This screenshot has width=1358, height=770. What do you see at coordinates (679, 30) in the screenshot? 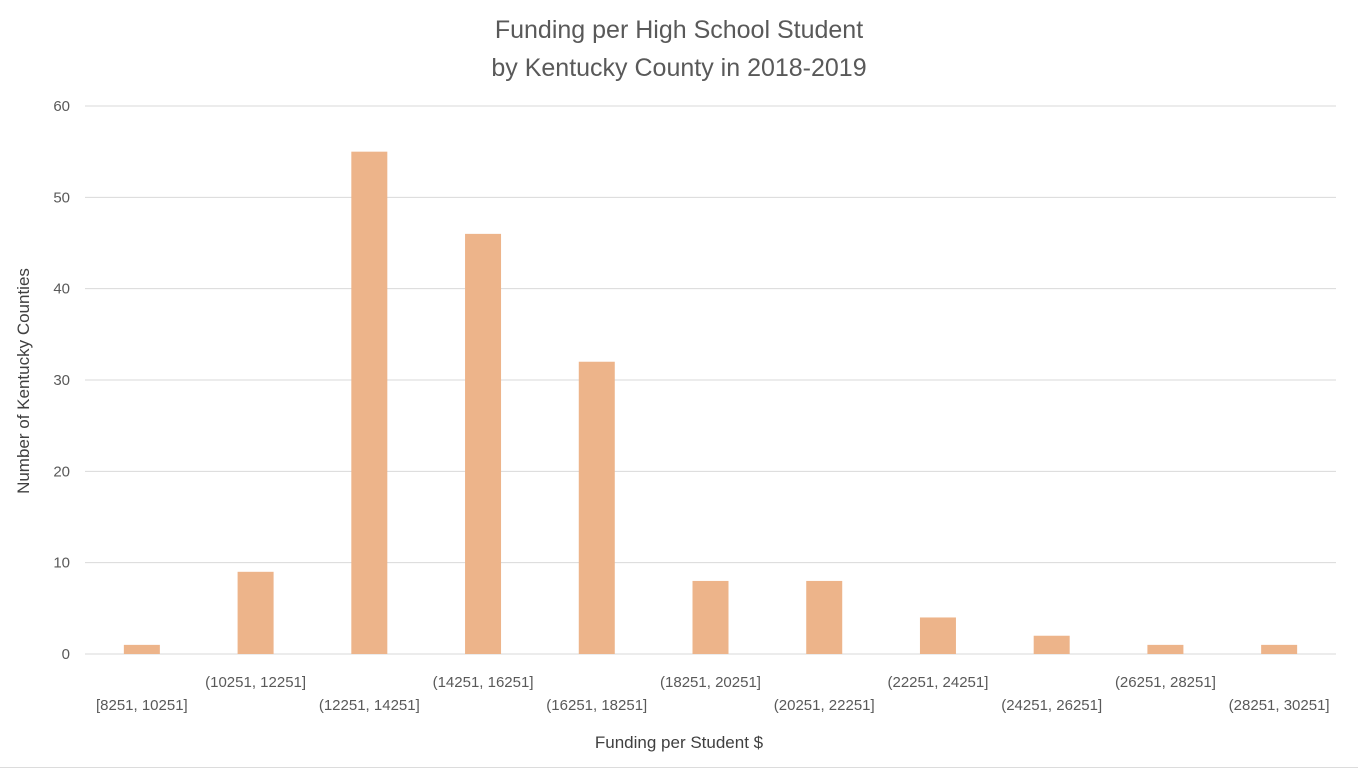
I see `chart-title-line-1: Funding per High School Student` at bounding box center [679, 30].